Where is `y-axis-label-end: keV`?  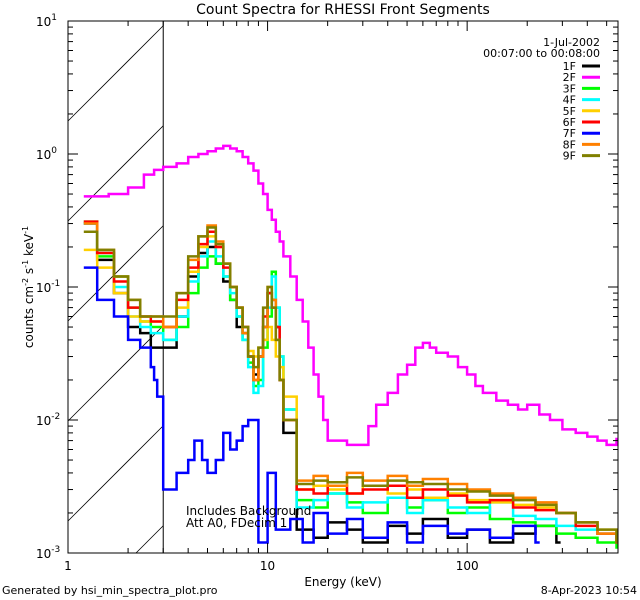
y-axis-label-end: keV is located at coordinates (29, 246).